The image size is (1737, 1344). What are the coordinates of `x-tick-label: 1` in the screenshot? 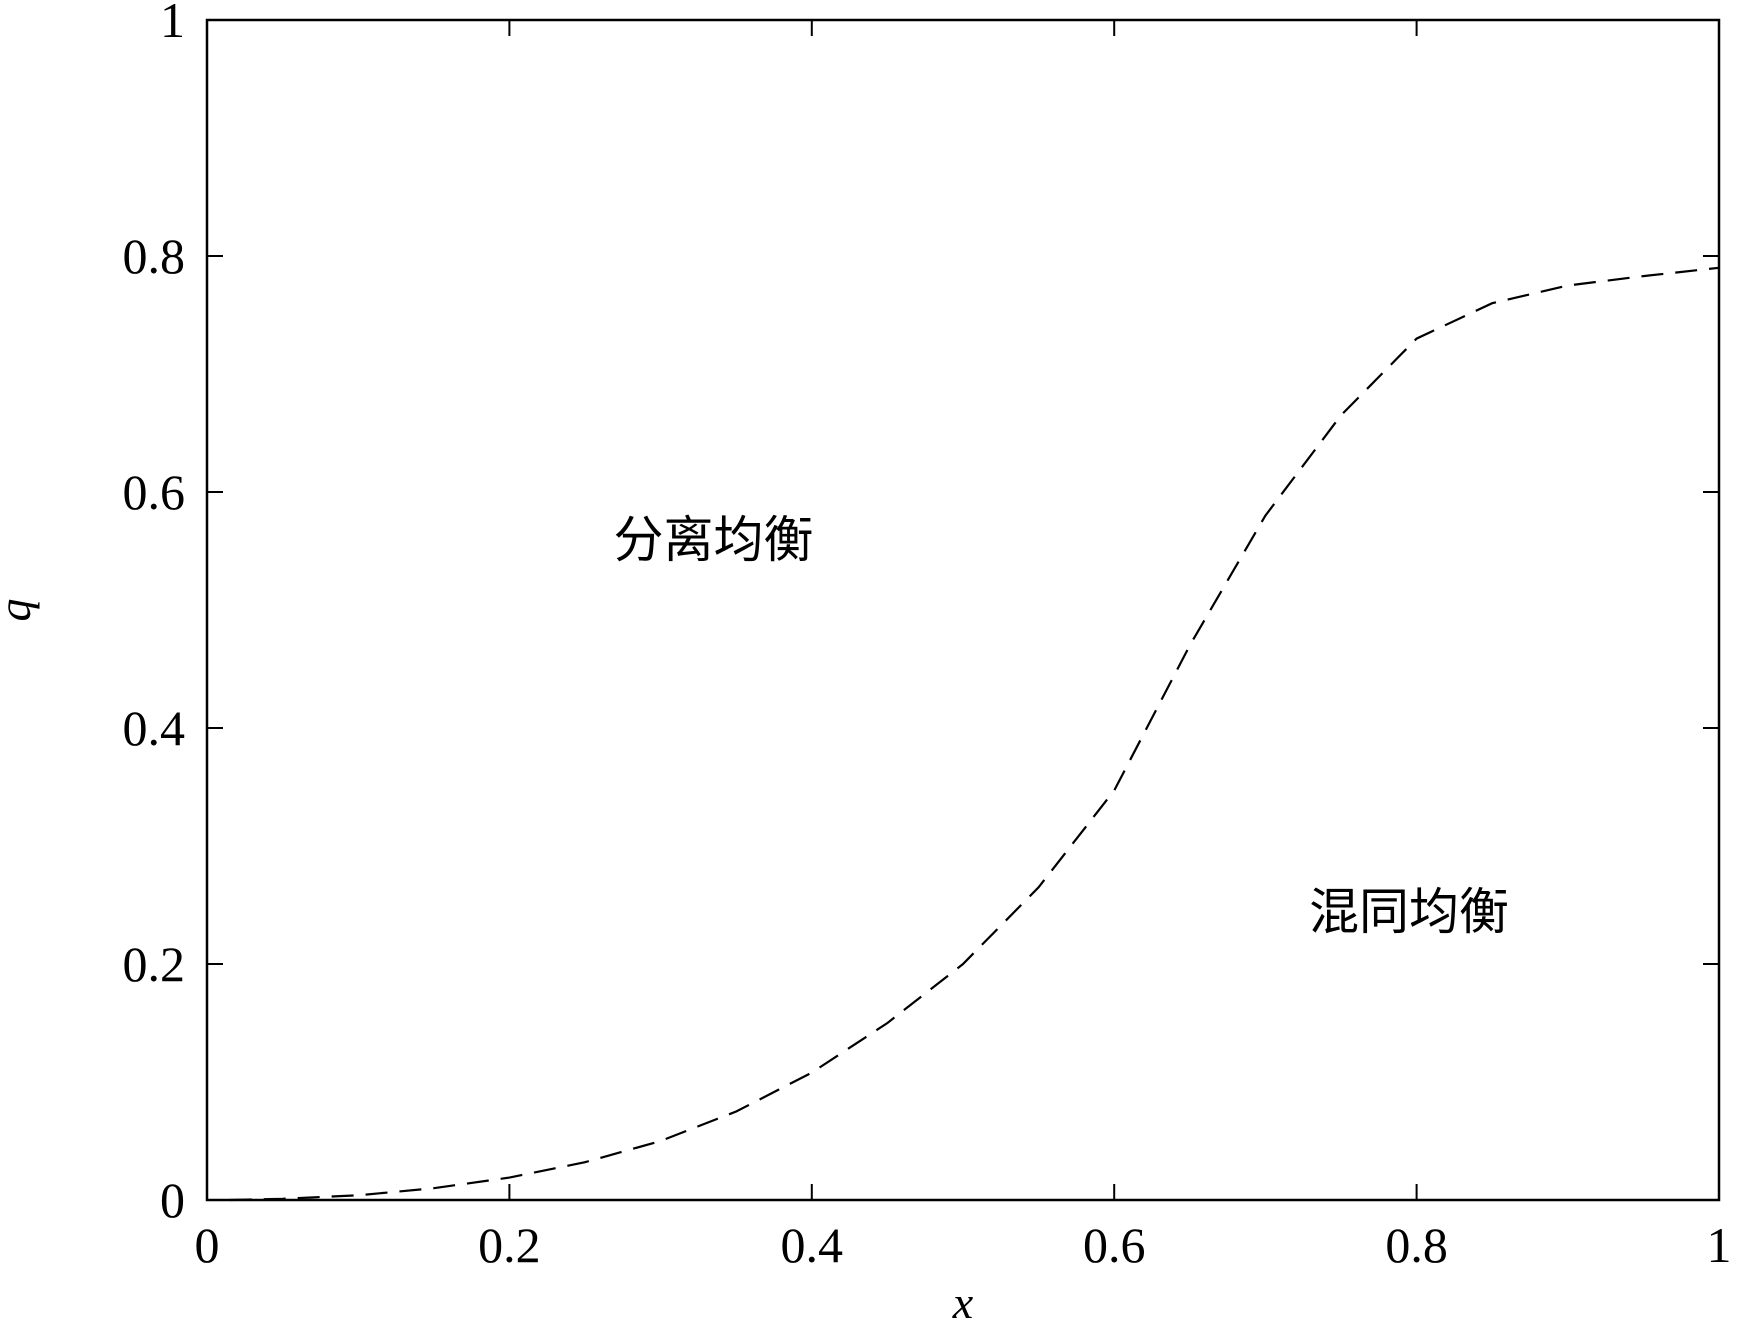 It's located at (1719, 1245).